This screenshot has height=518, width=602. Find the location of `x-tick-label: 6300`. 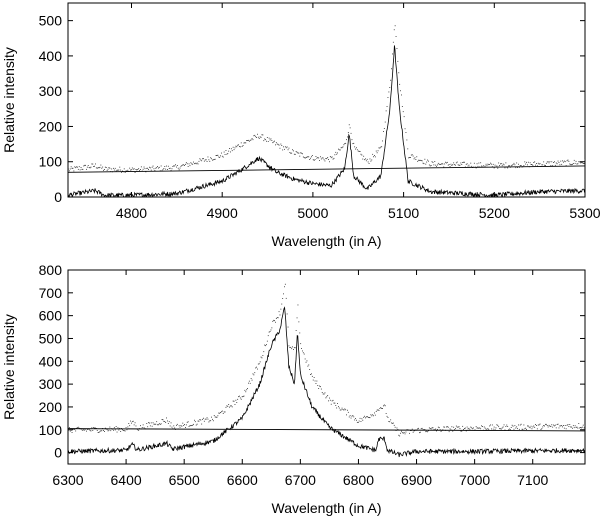

x-tick-label: 6300 is located at coordinates (67, 480).